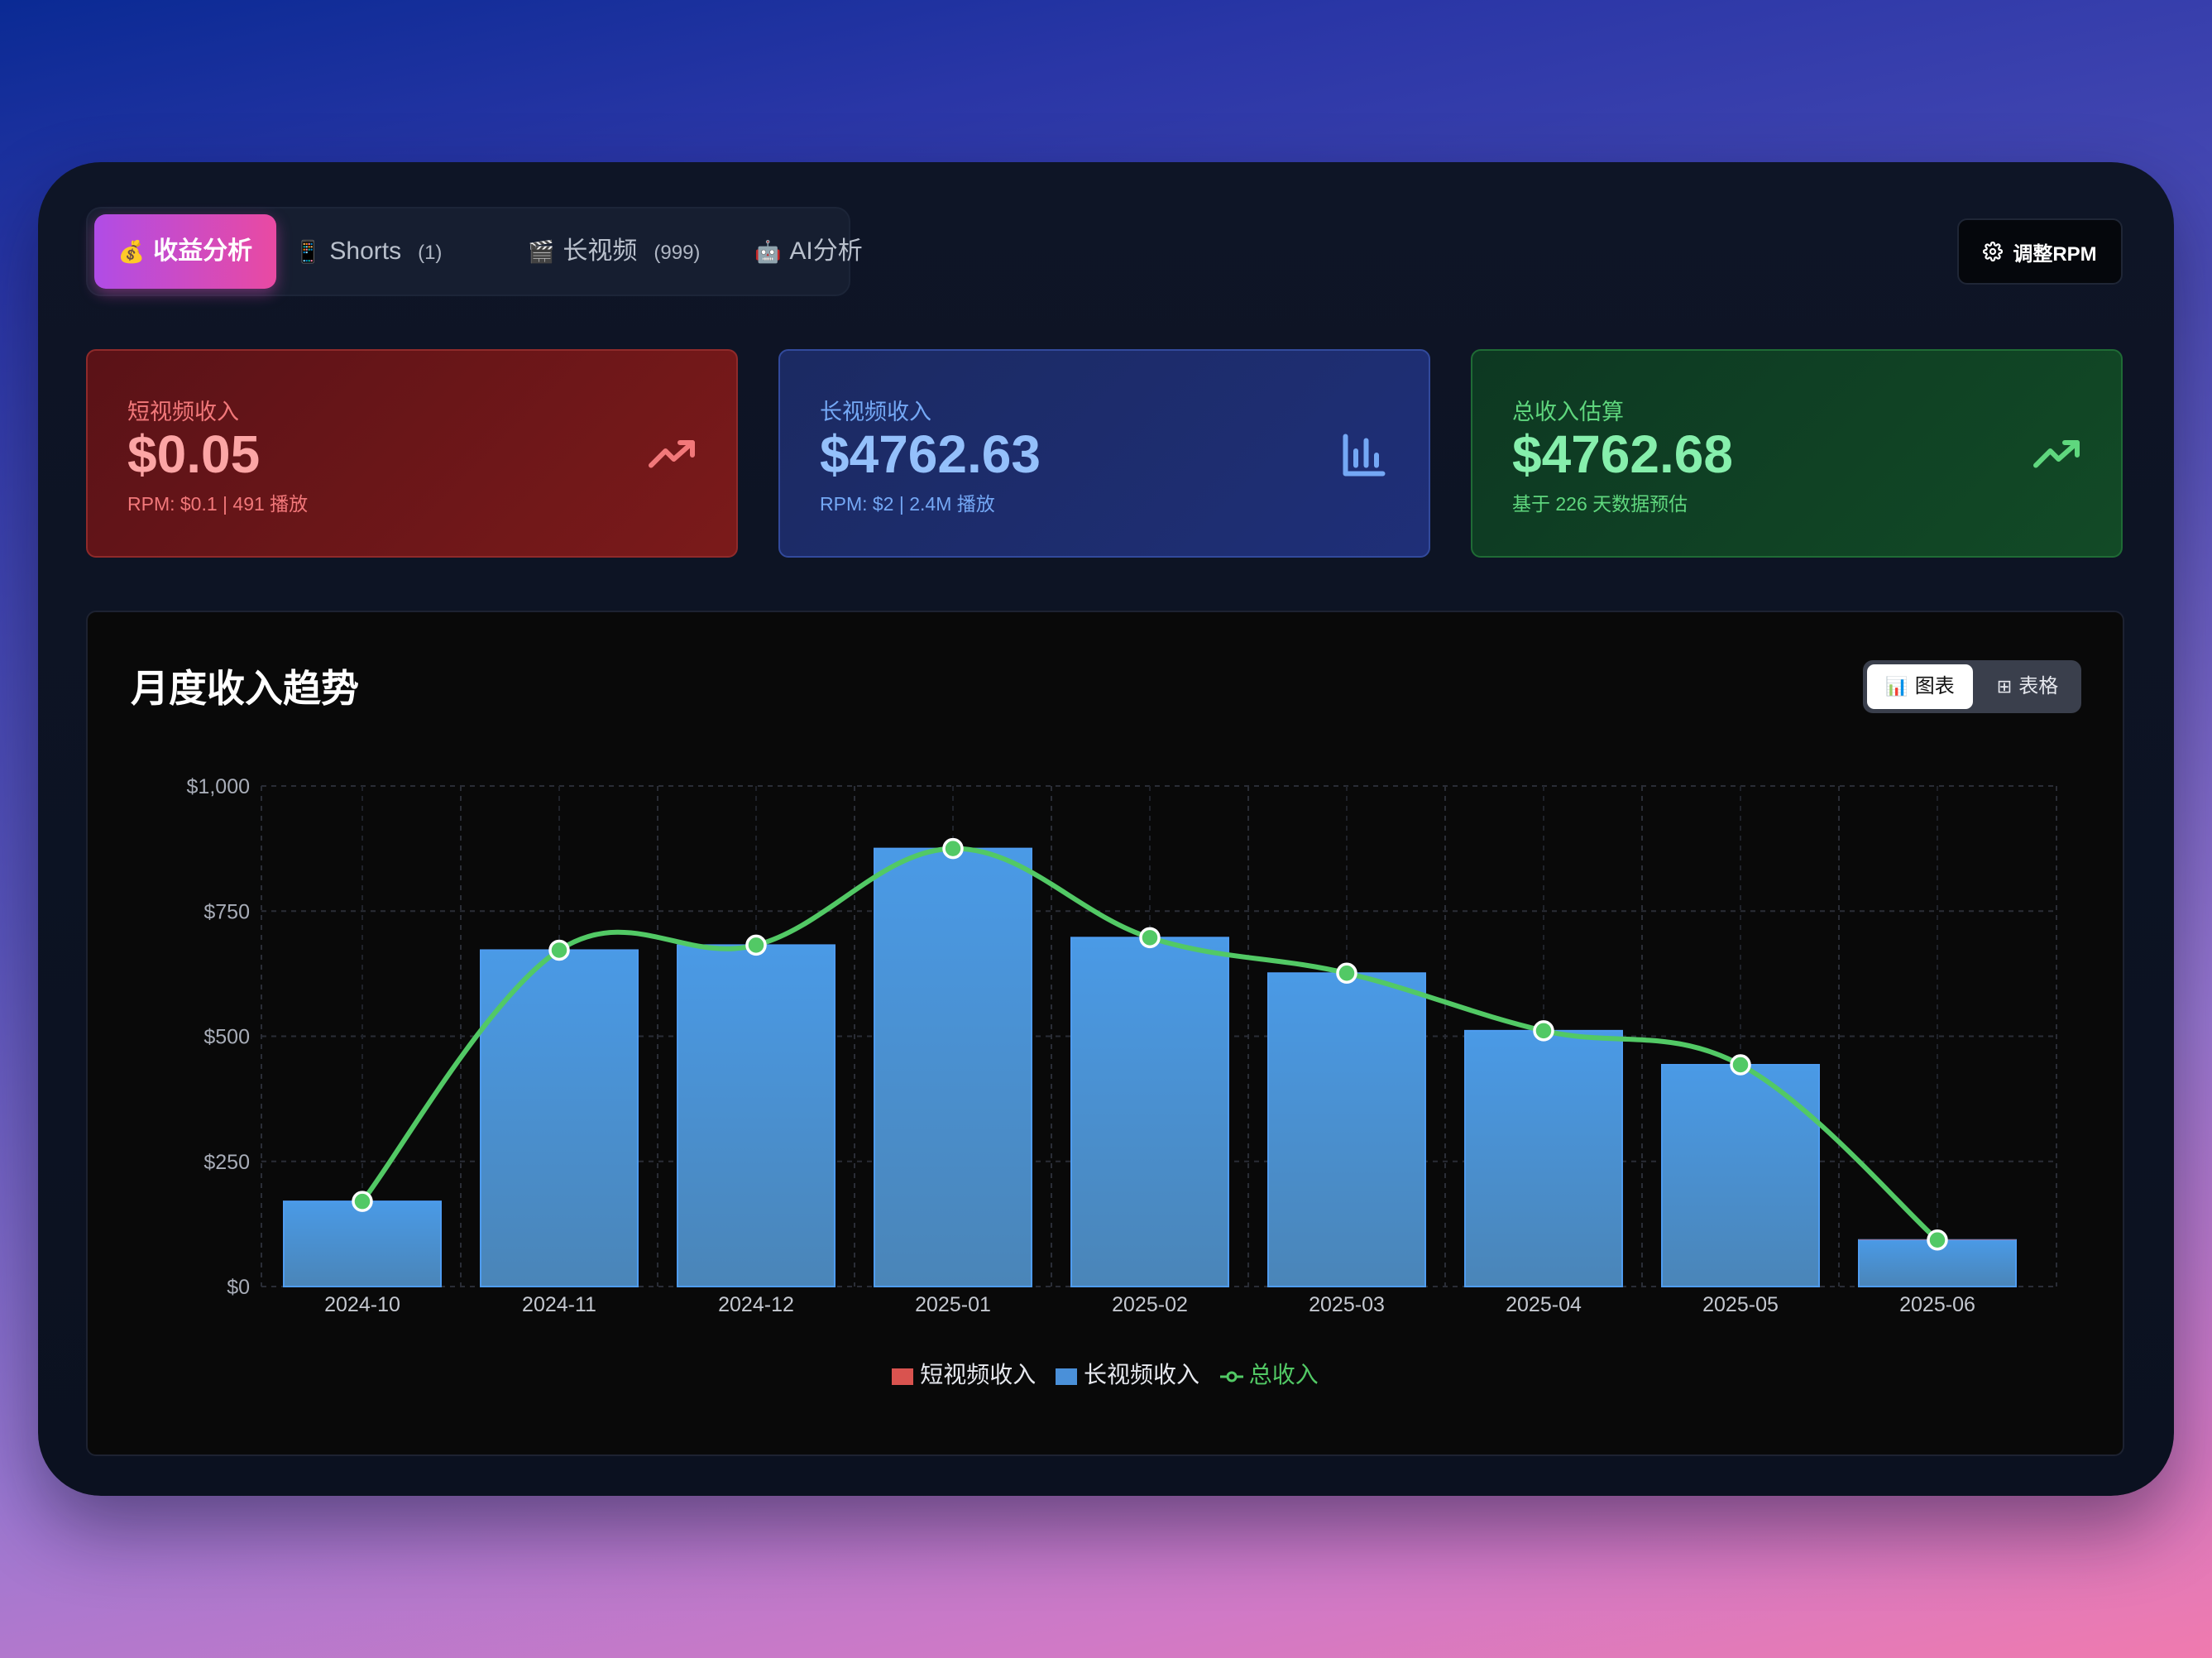 The height and width of the screenshot is (1658, 2212). Describe the element at coordinates (245, 688) in the screenshot. I see `chart-title: 月度收入趋势` at that location.